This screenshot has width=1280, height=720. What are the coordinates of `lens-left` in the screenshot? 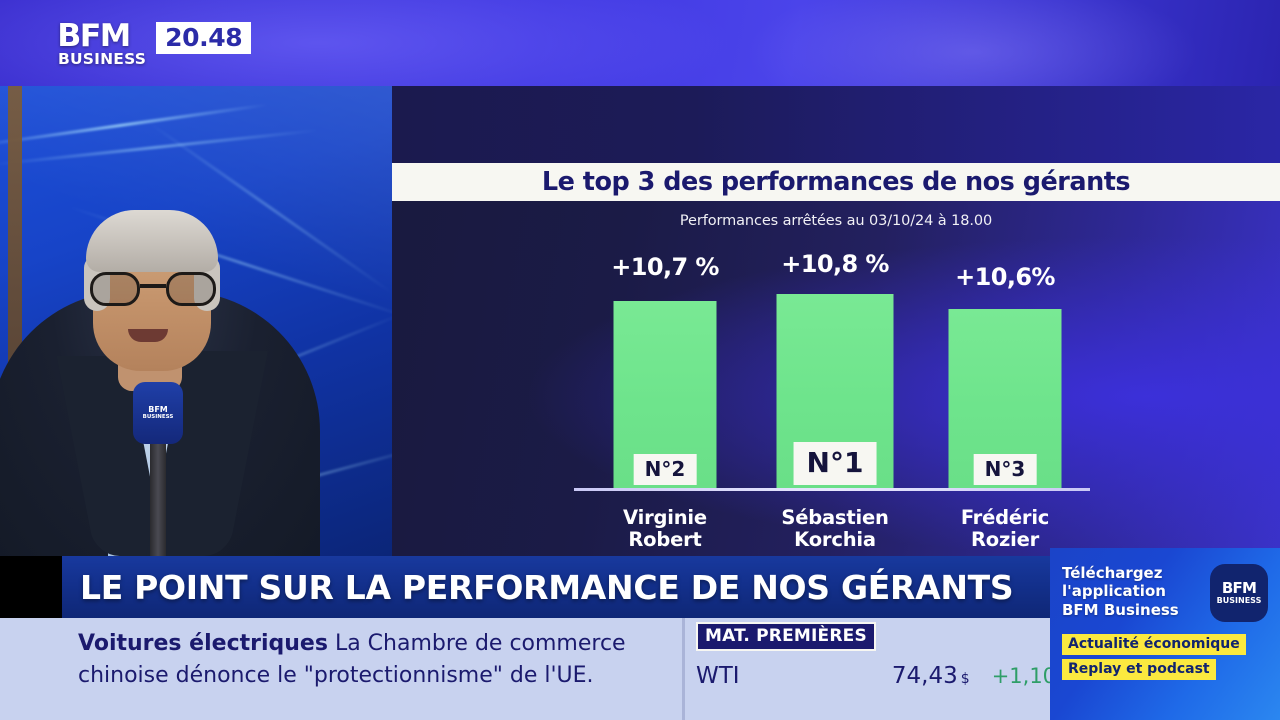 It's located at (115, 289).